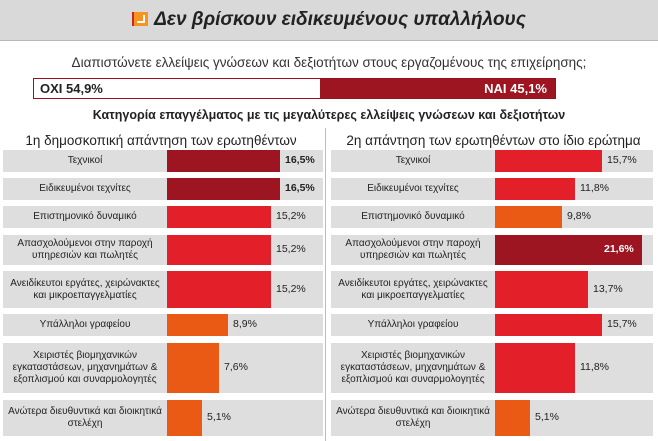 The image size is (658, 441). Describe the element at coordinates (340, 19) in the screenshot. I see `chart-title: Δεν βρίσκουν ειδικευμένους υπαλλήλους` at that location.